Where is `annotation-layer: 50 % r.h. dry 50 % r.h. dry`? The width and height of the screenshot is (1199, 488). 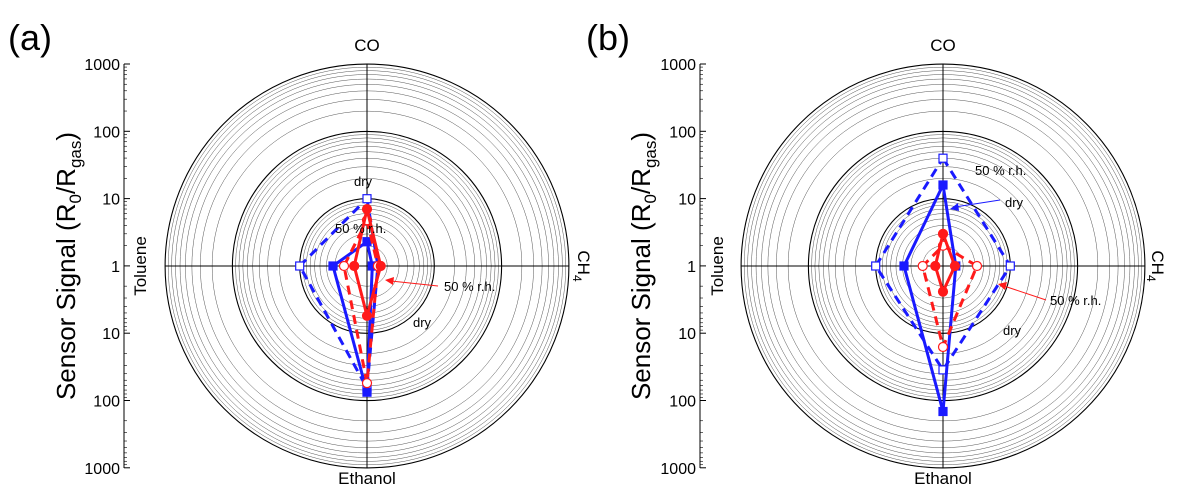
annotation-layer: 50 % r.h. dry 50 % r.h. dry is located at coordinates (1025, 250).